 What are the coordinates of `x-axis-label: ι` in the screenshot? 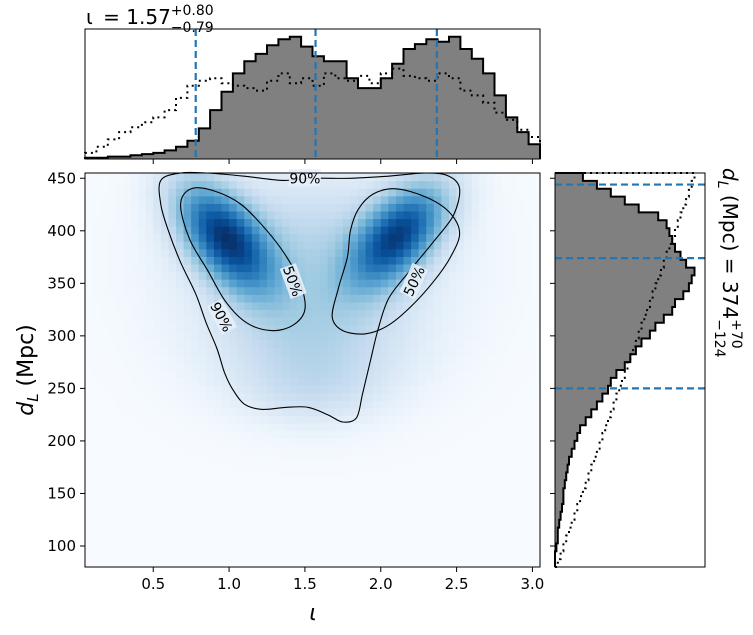 It's located at (312, 613).